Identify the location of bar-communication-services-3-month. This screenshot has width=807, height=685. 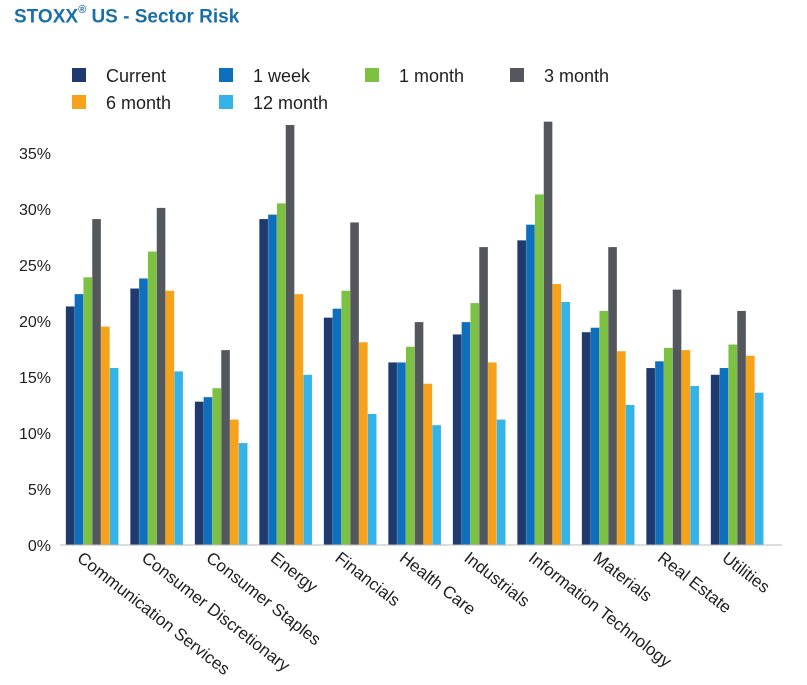
(96, 382).